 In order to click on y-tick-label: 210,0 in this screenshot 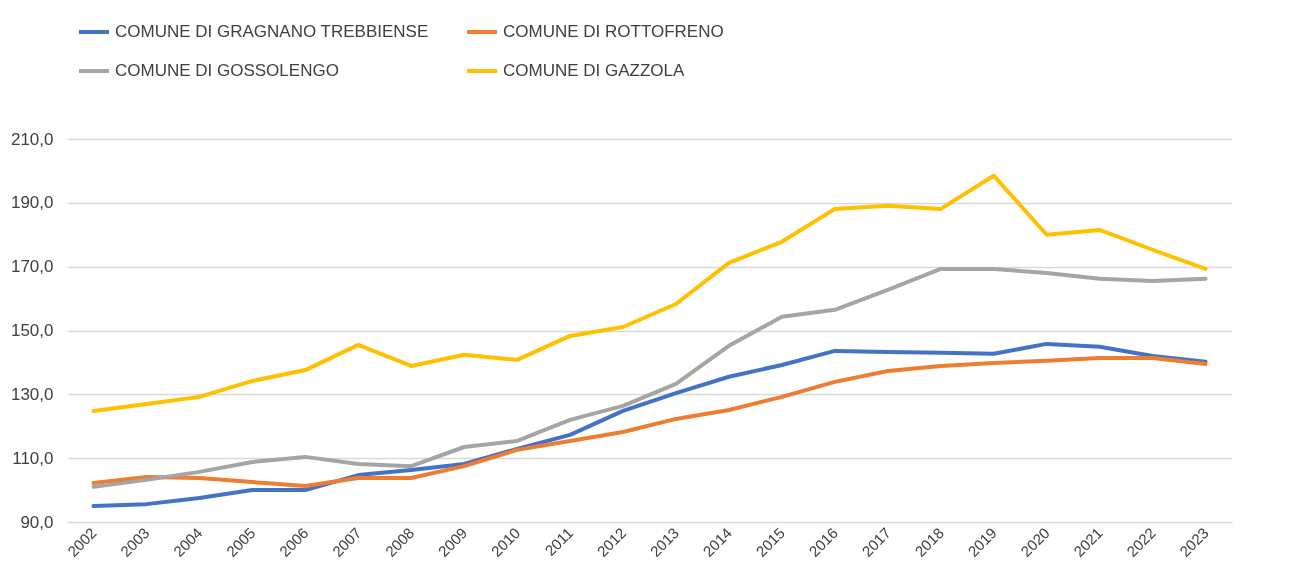, I will do `click(32, 139)`.